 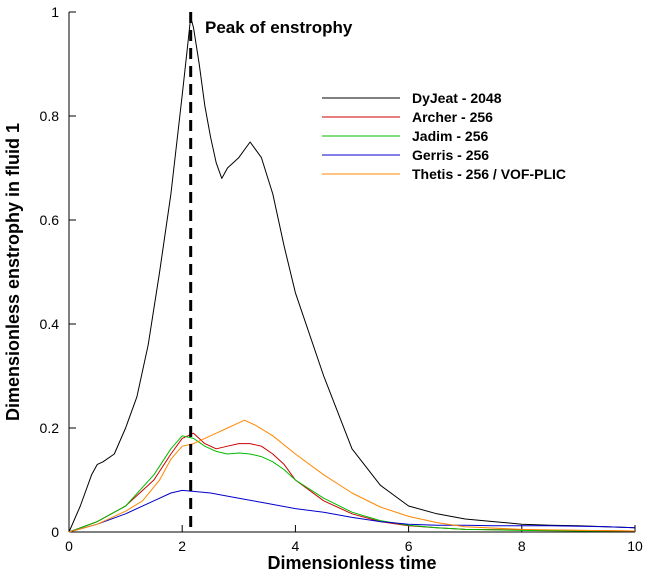 What do you see at coordinates (58, 272) in the screenshot?
I see `y-ticks: 0 0.2 0.4 0.6 0.8 1` at bounding box center [58, 272].